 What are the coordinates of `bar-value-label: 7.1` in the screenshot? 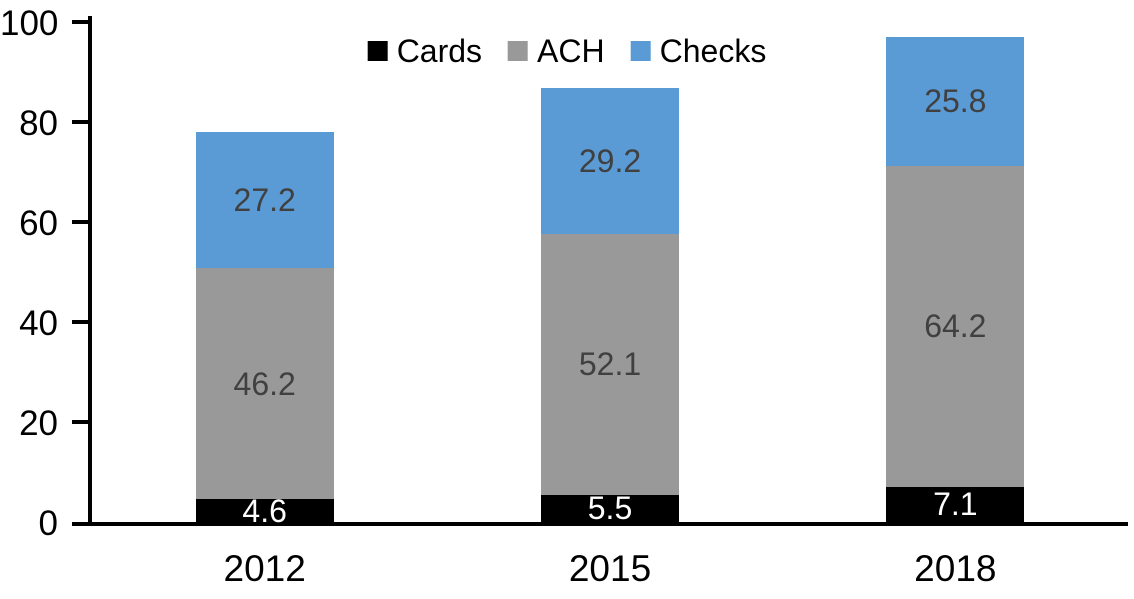 It's located at (955, 504).